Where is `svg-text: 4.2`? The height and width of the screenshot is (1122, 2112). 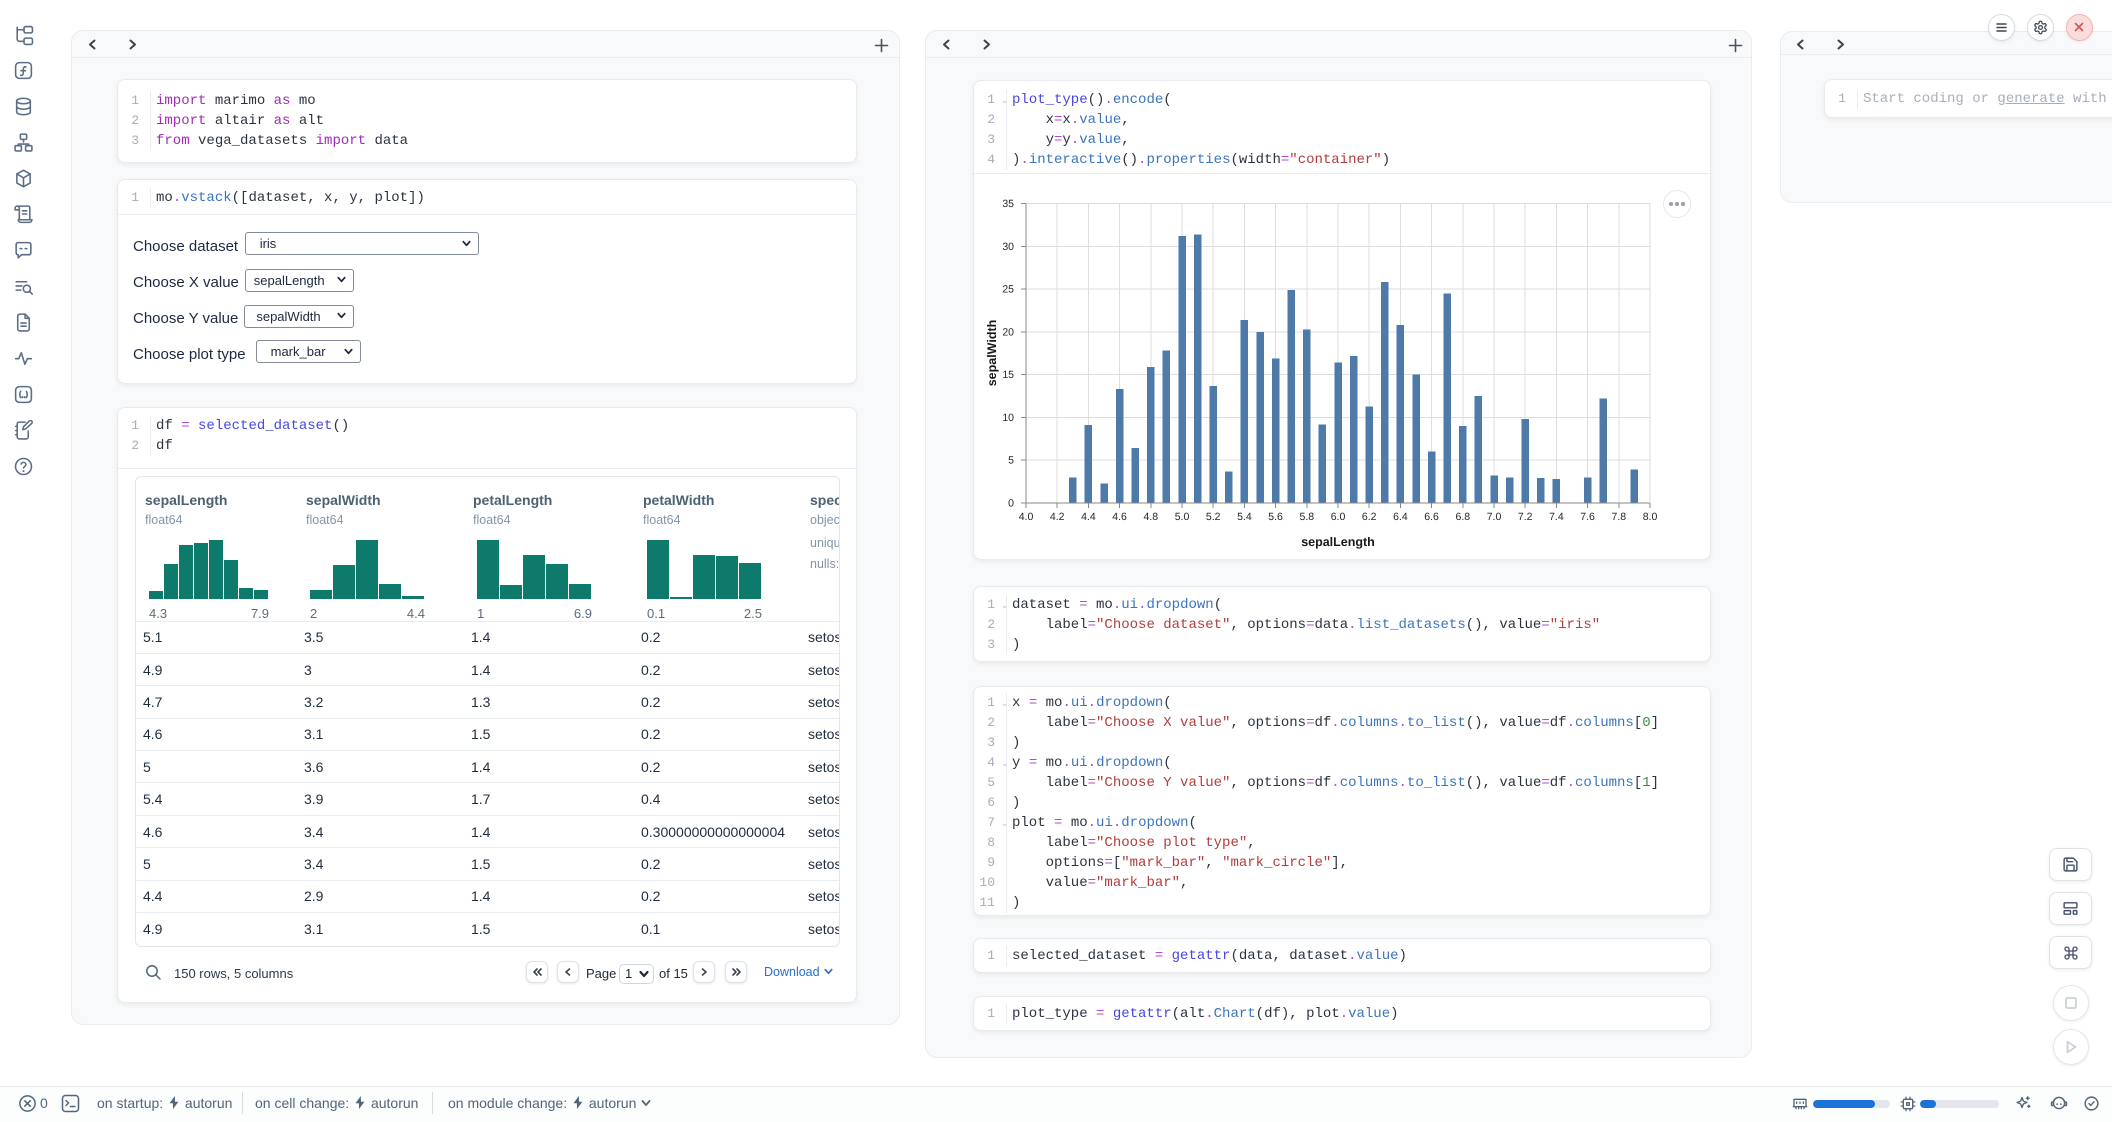
svg-text: 4.2 is located at coordinates (1057, 517).